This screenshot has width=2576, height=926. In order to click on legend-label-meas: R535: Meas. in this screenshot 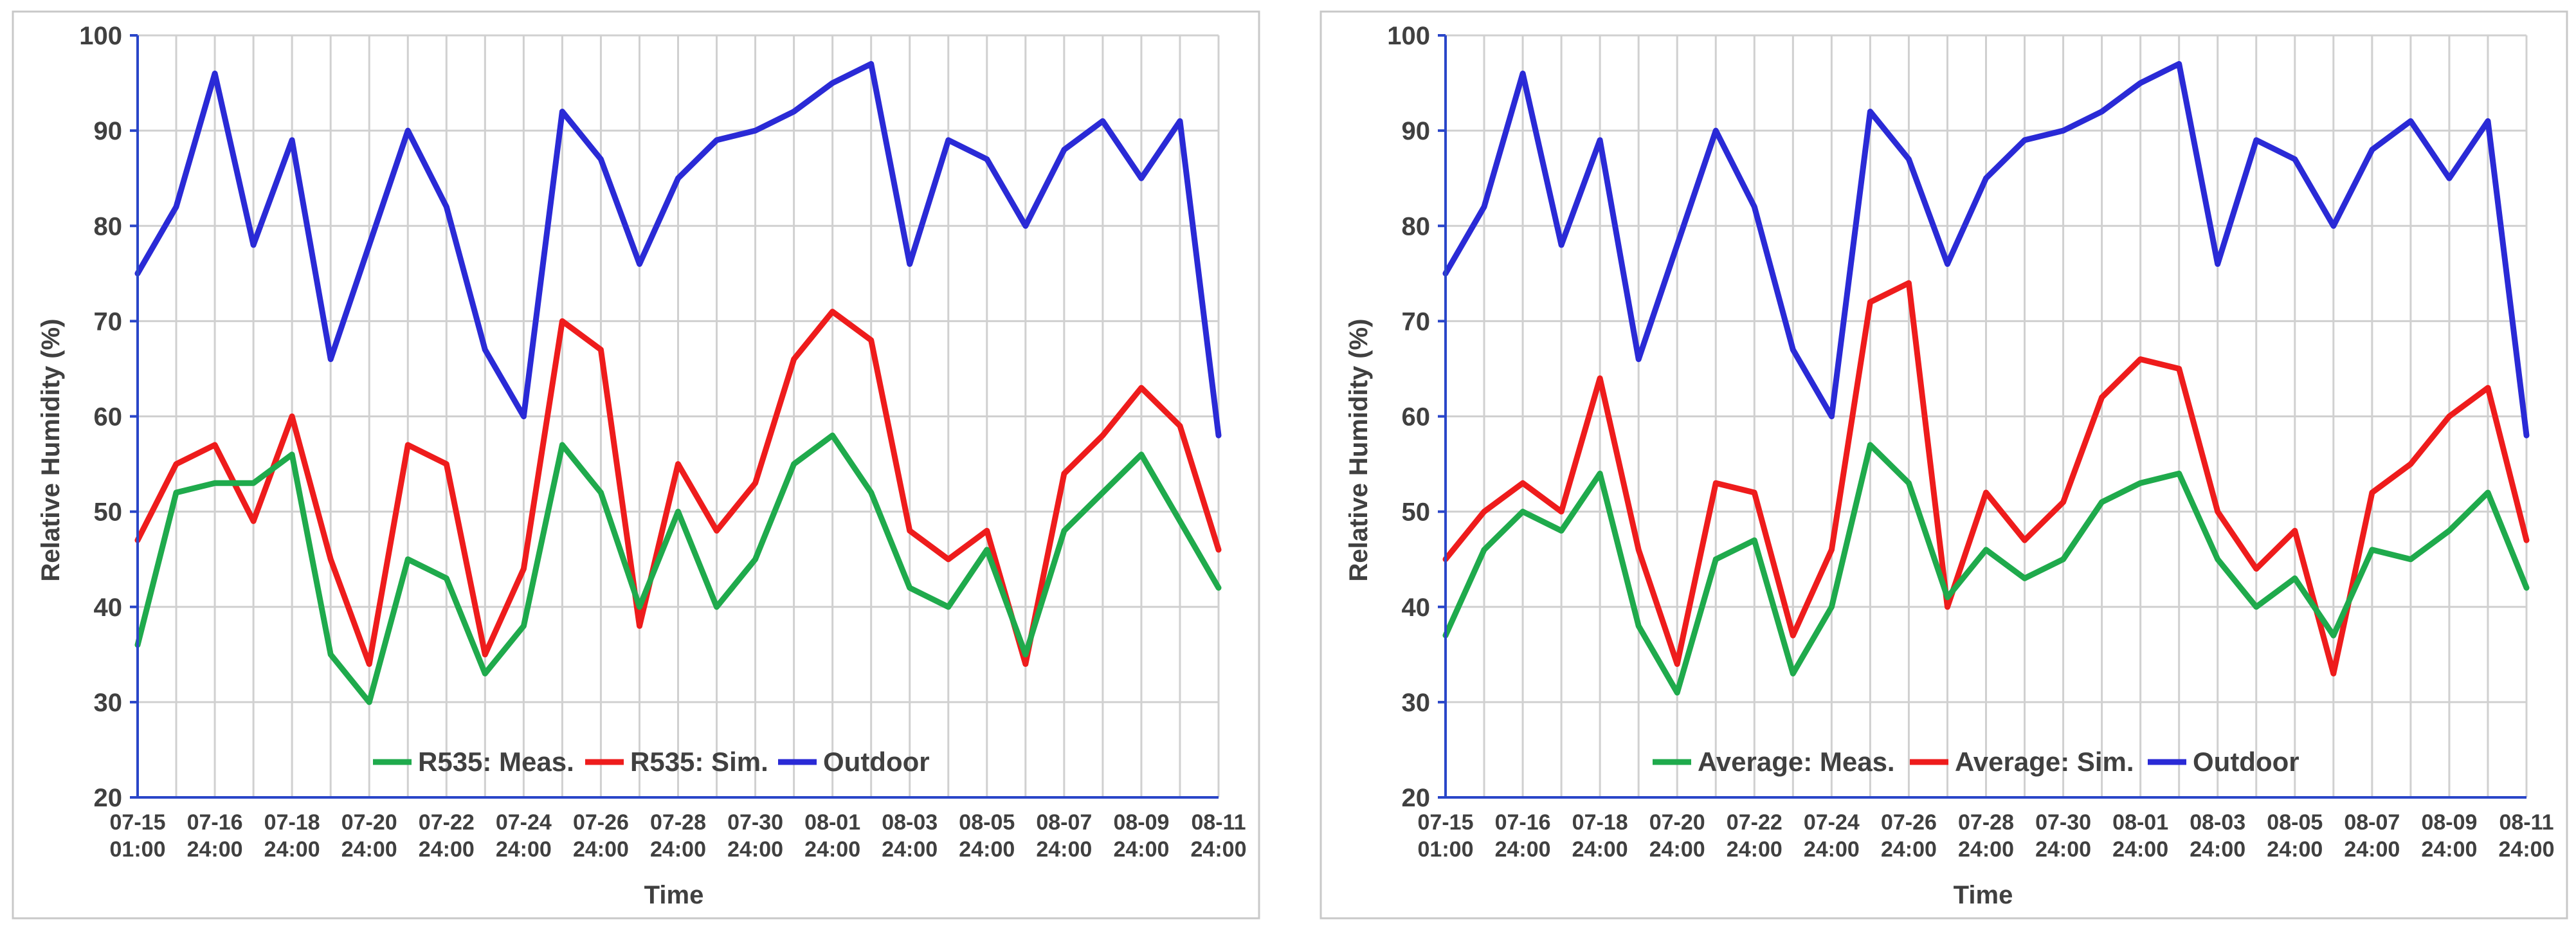, I will do `click(496, 762)`.